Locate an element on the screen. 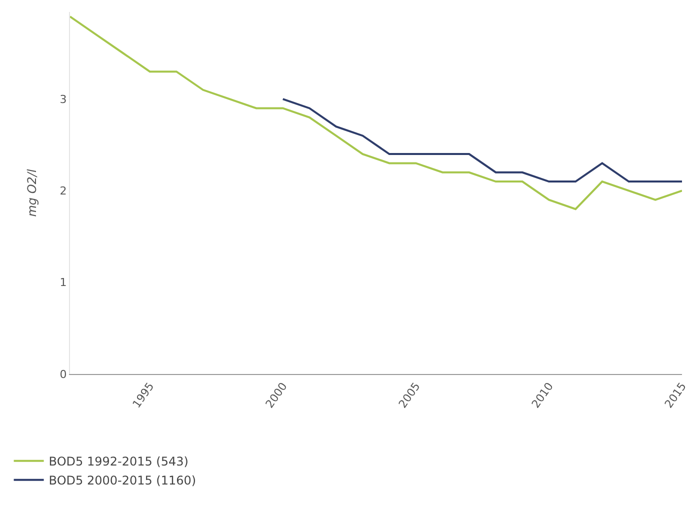  y-tick-label: 0 is located at coordinates (63, 374).